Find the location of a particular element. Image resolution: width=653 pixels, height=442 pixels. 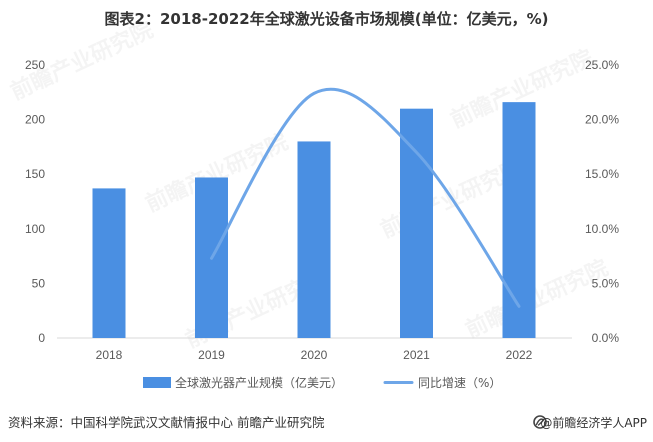

y-tick-label-left: 250 is located at coordinates (35, 65).